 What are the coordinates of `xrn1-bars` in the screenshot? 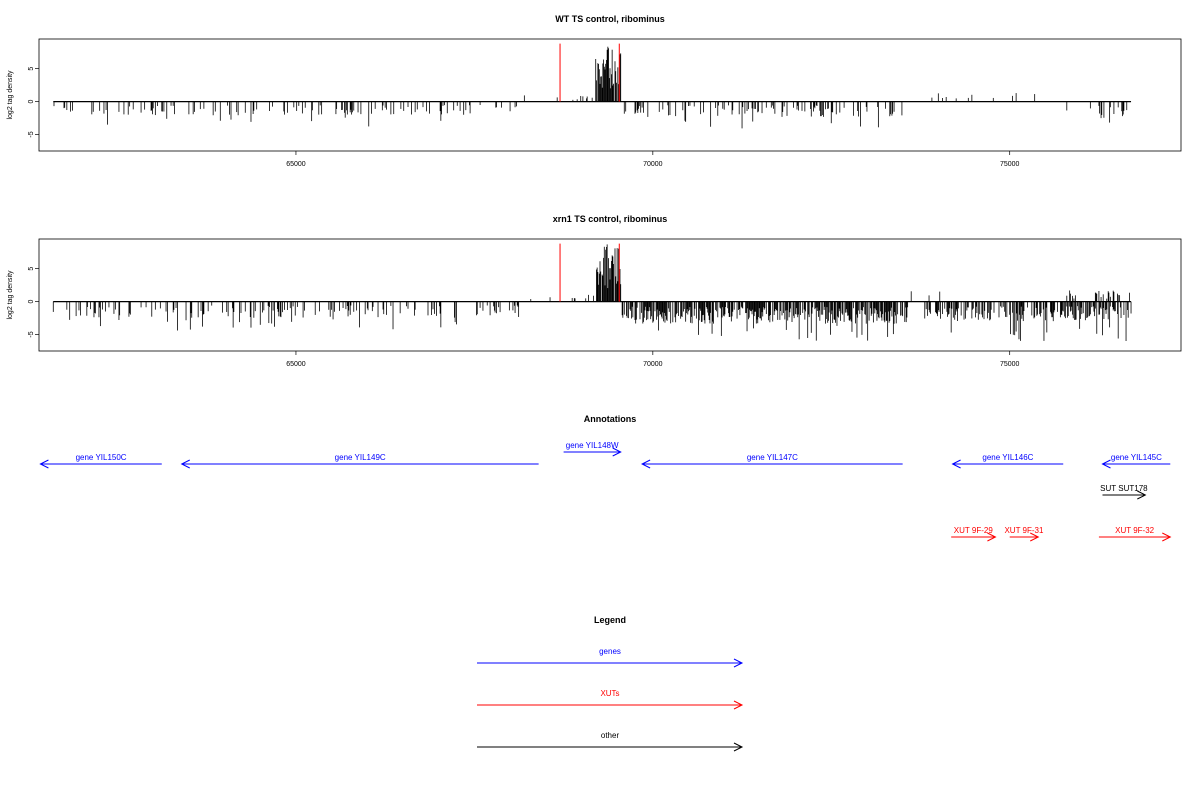 It's located at (592, 292).